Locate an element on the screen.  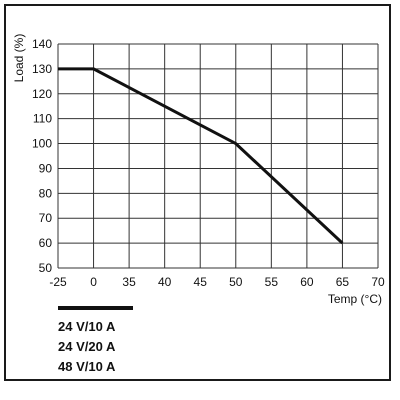
y-tick-label: 130 is located at coordinates (42, 69).